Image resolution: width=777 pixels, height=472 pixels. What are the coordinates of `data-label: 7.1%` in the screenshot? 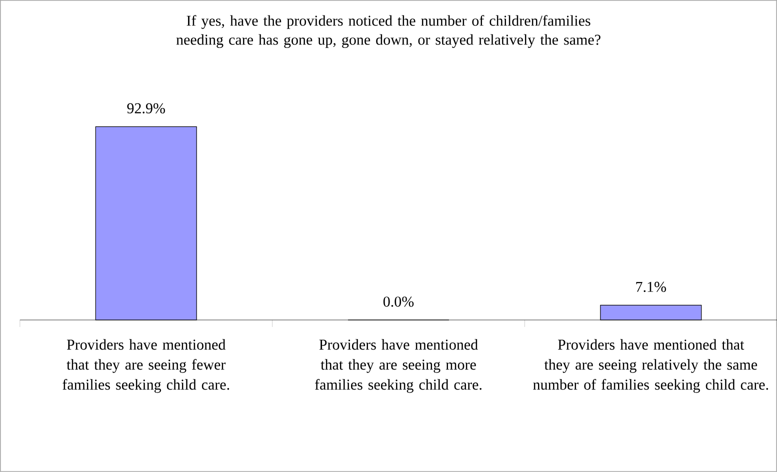 It's located at (651, 287).